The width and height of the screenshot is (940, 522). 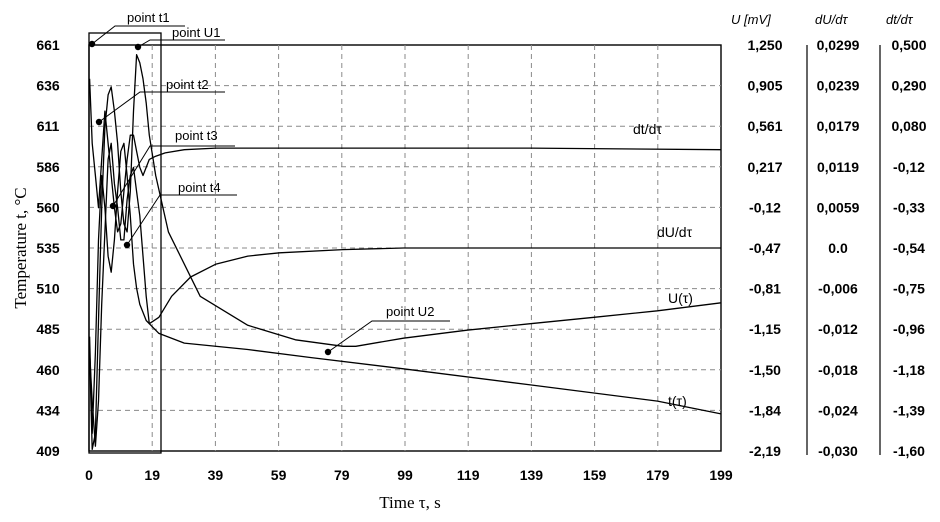 What do you see at coordinates (909, 207) in the screenshot?
I see `right-axis-tick-label: -0,33` at bounding box center [909, 207].